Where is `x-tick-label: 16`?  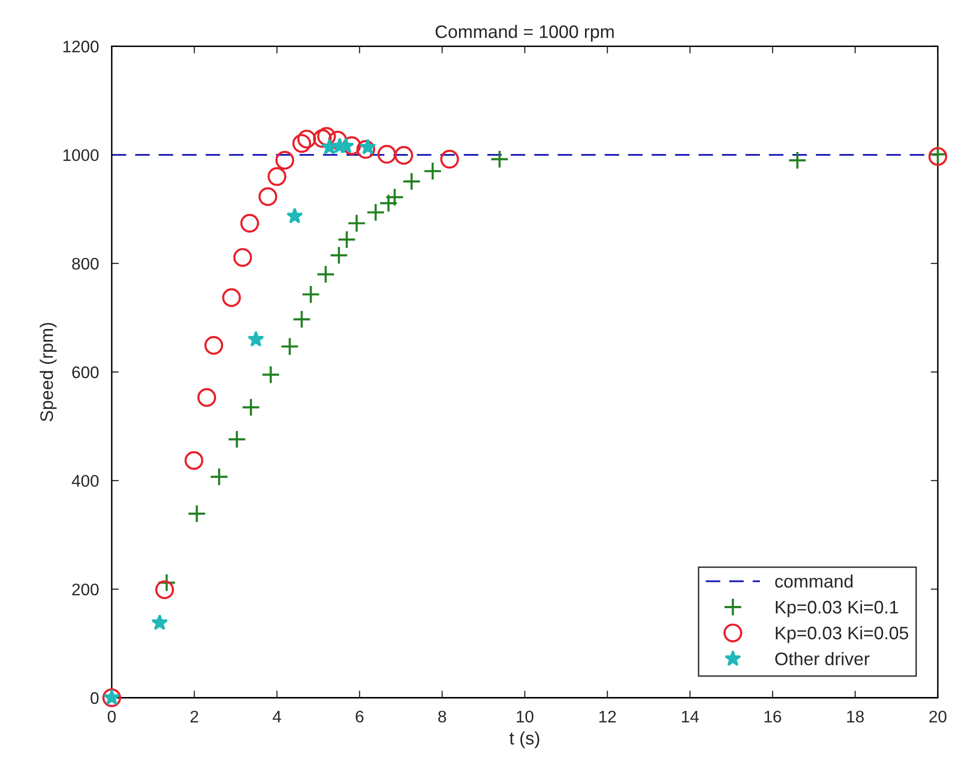 x-tick-label: 16 is located at coordinates (773, 716).